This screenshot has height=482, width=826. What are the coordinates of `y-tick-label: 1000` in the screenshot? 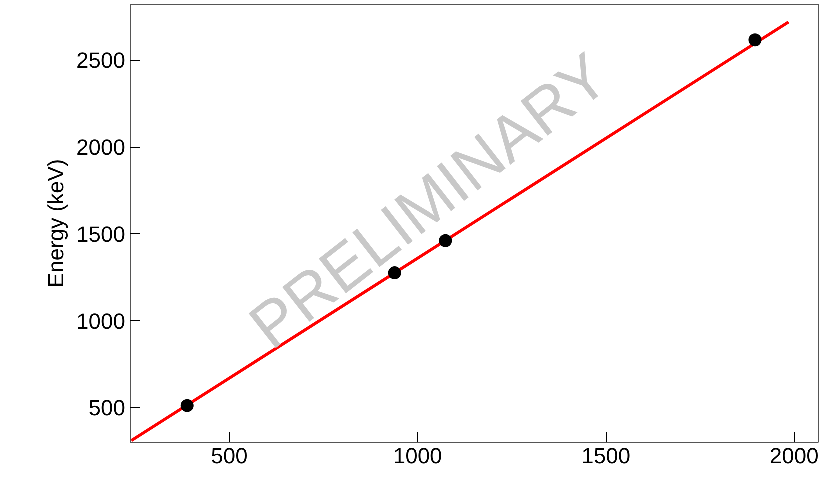 It's located at (101, 321).